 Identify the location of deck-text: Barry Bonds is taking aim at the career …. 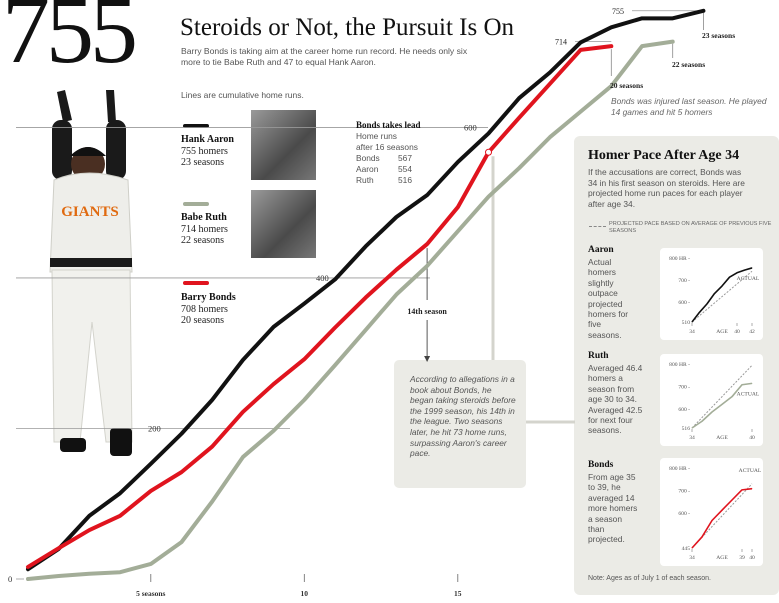
(324, 56).